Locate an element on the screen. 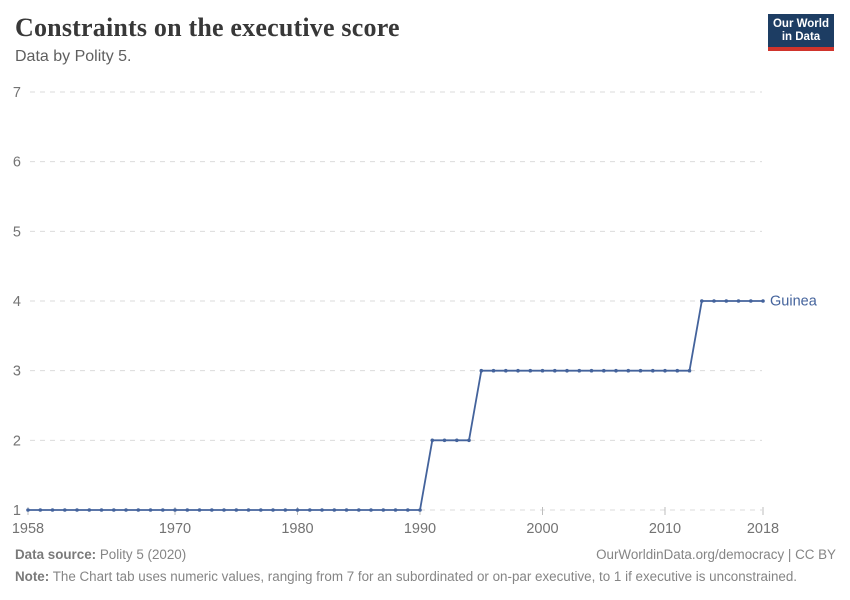 The width and height of the screenshot is (850, 600). x-tick-label: 1970 is located at coordinates (175, 529).